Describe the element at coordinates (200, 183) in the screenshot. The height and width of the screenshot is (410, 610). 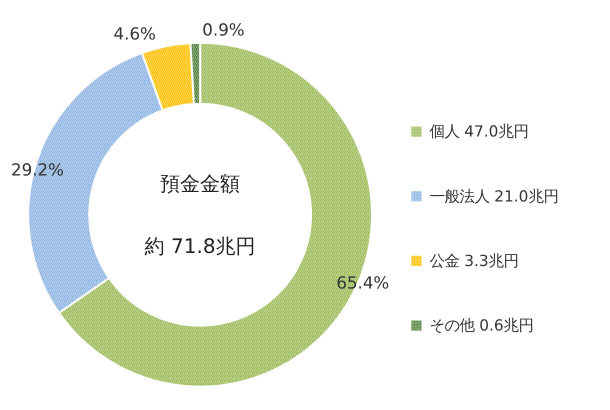
I see `text: 預金金額` at that location.